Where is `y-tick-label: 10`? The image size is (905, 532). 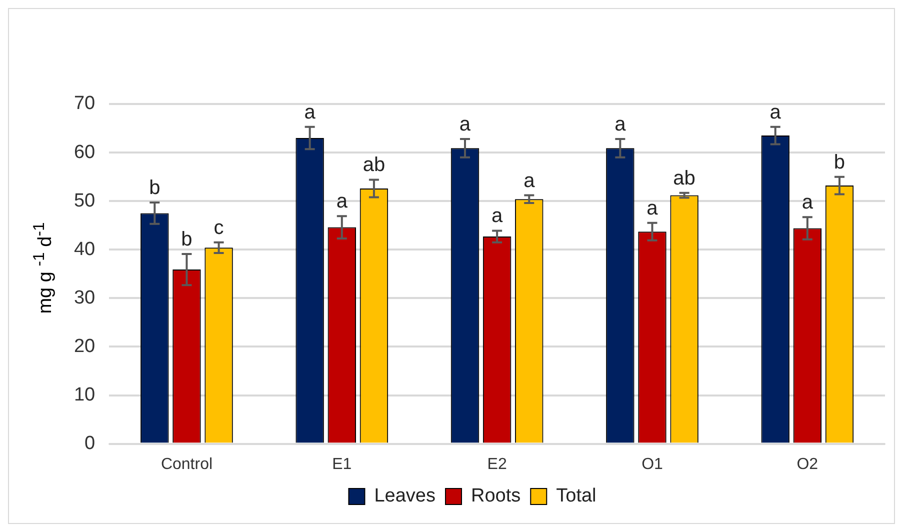 y-tick-label: 10 is located at coordinates (85, 395).